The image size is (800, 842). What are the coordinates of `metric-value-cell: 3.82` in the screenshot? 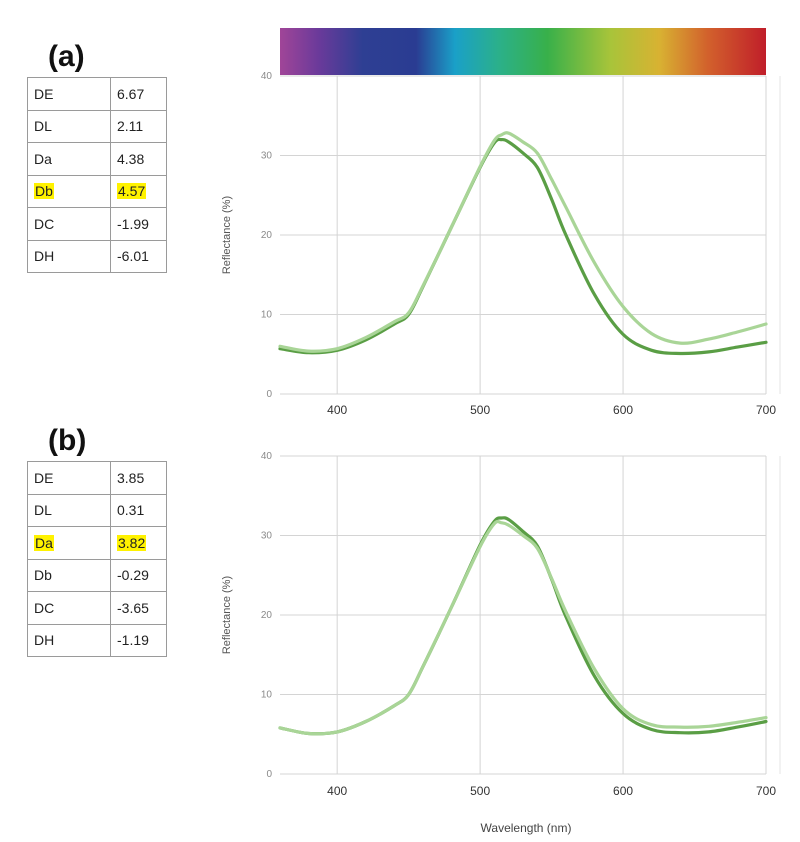 It's located at (138, 543).